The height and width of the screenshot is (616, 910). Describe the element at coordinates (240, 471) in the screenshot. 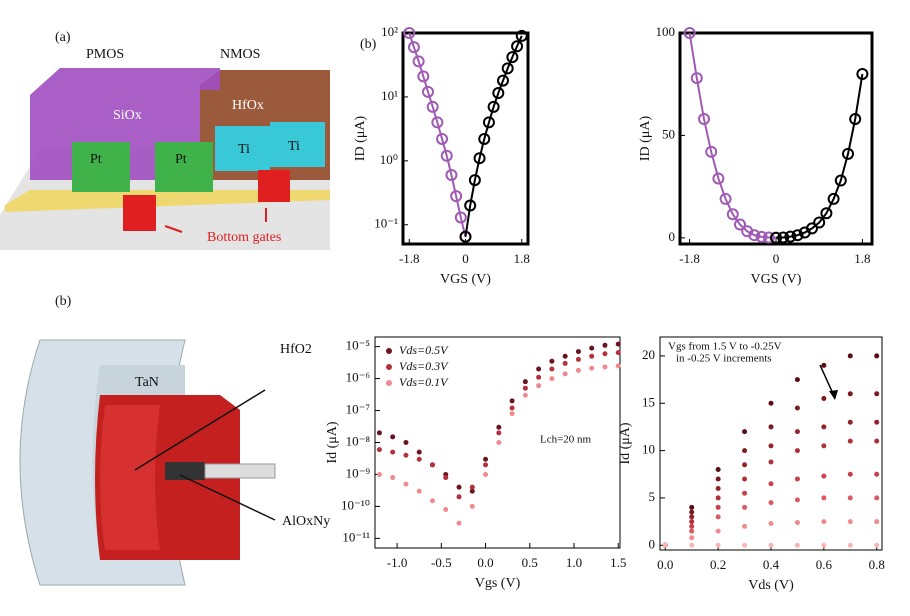

I see `channel` at that location.